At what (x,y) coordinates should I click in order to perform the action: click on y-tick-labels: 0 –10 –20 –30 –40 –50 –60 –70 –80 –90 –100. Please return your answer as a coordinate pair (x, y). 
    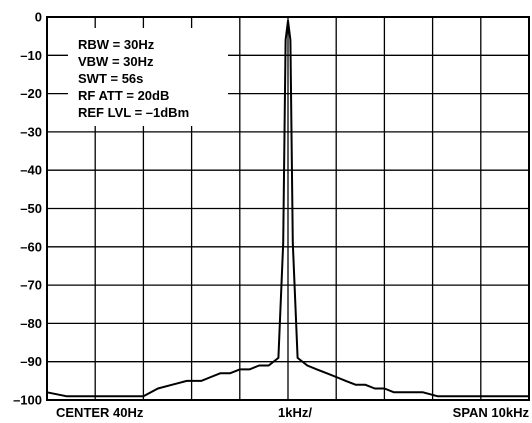
    Looking at the image, I should click on (27, 209).